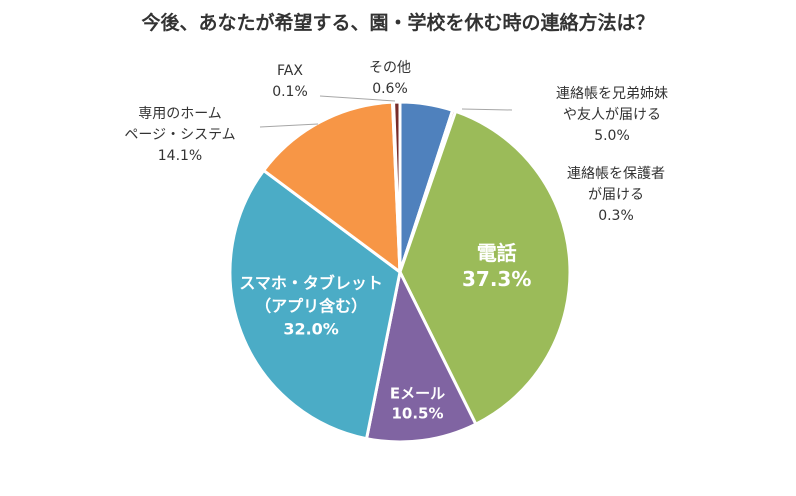 Image resolution: width=796 pixels, height=496 pixels. Describe the element at coordinates (612, 136) in the screenshot. I see `slice-label-line: 5.0%` at that location.